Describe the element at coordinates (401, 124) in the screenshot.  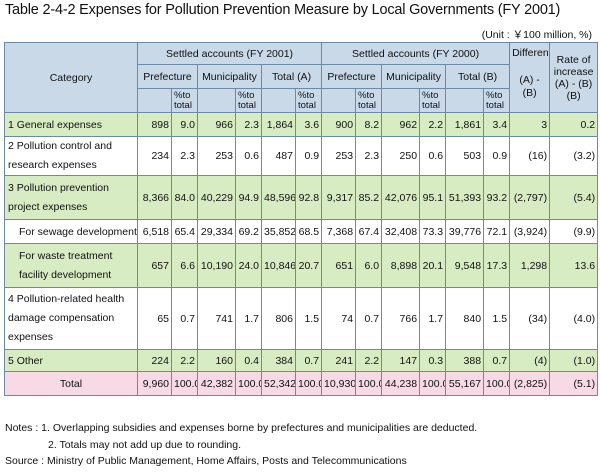
I see `table-cell: 962` at that location.